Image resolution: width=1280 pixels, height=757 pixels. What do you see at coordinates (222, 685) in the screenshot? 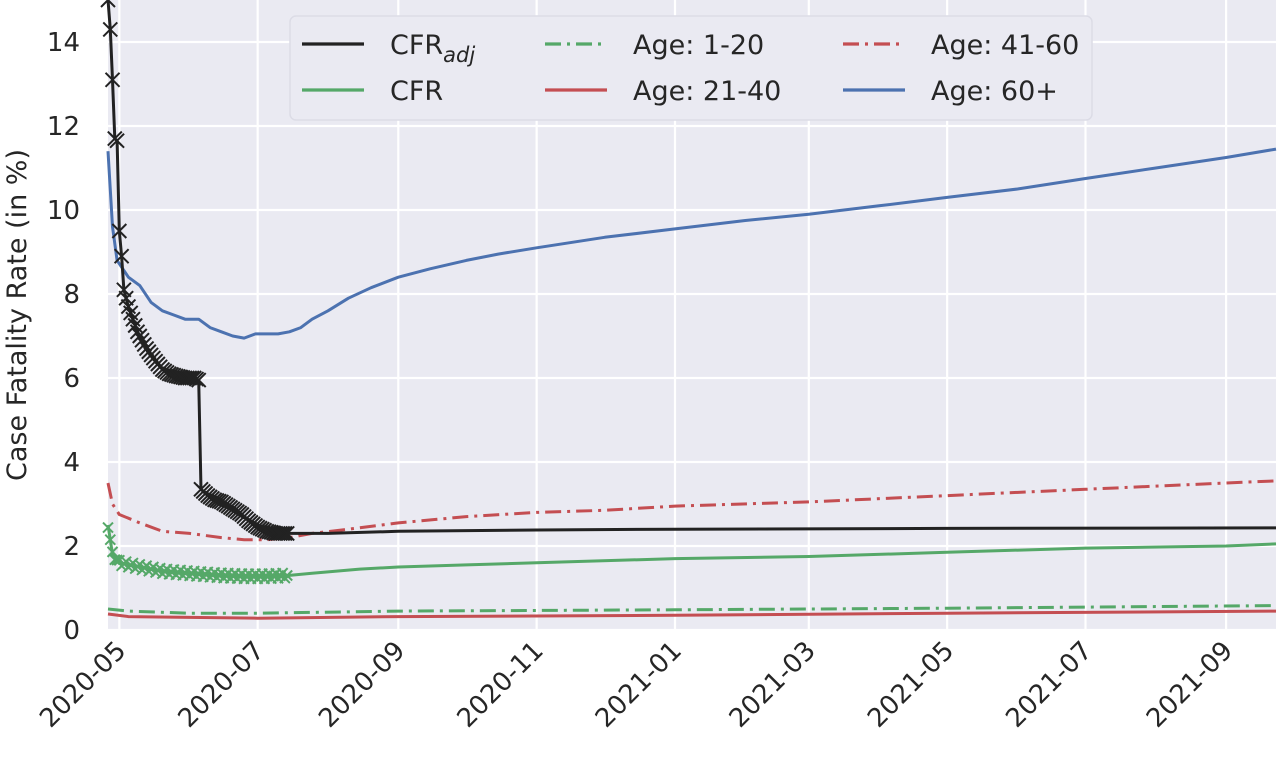
I see `x-tick-label: 2020-07` at bounding box center [222, 685].